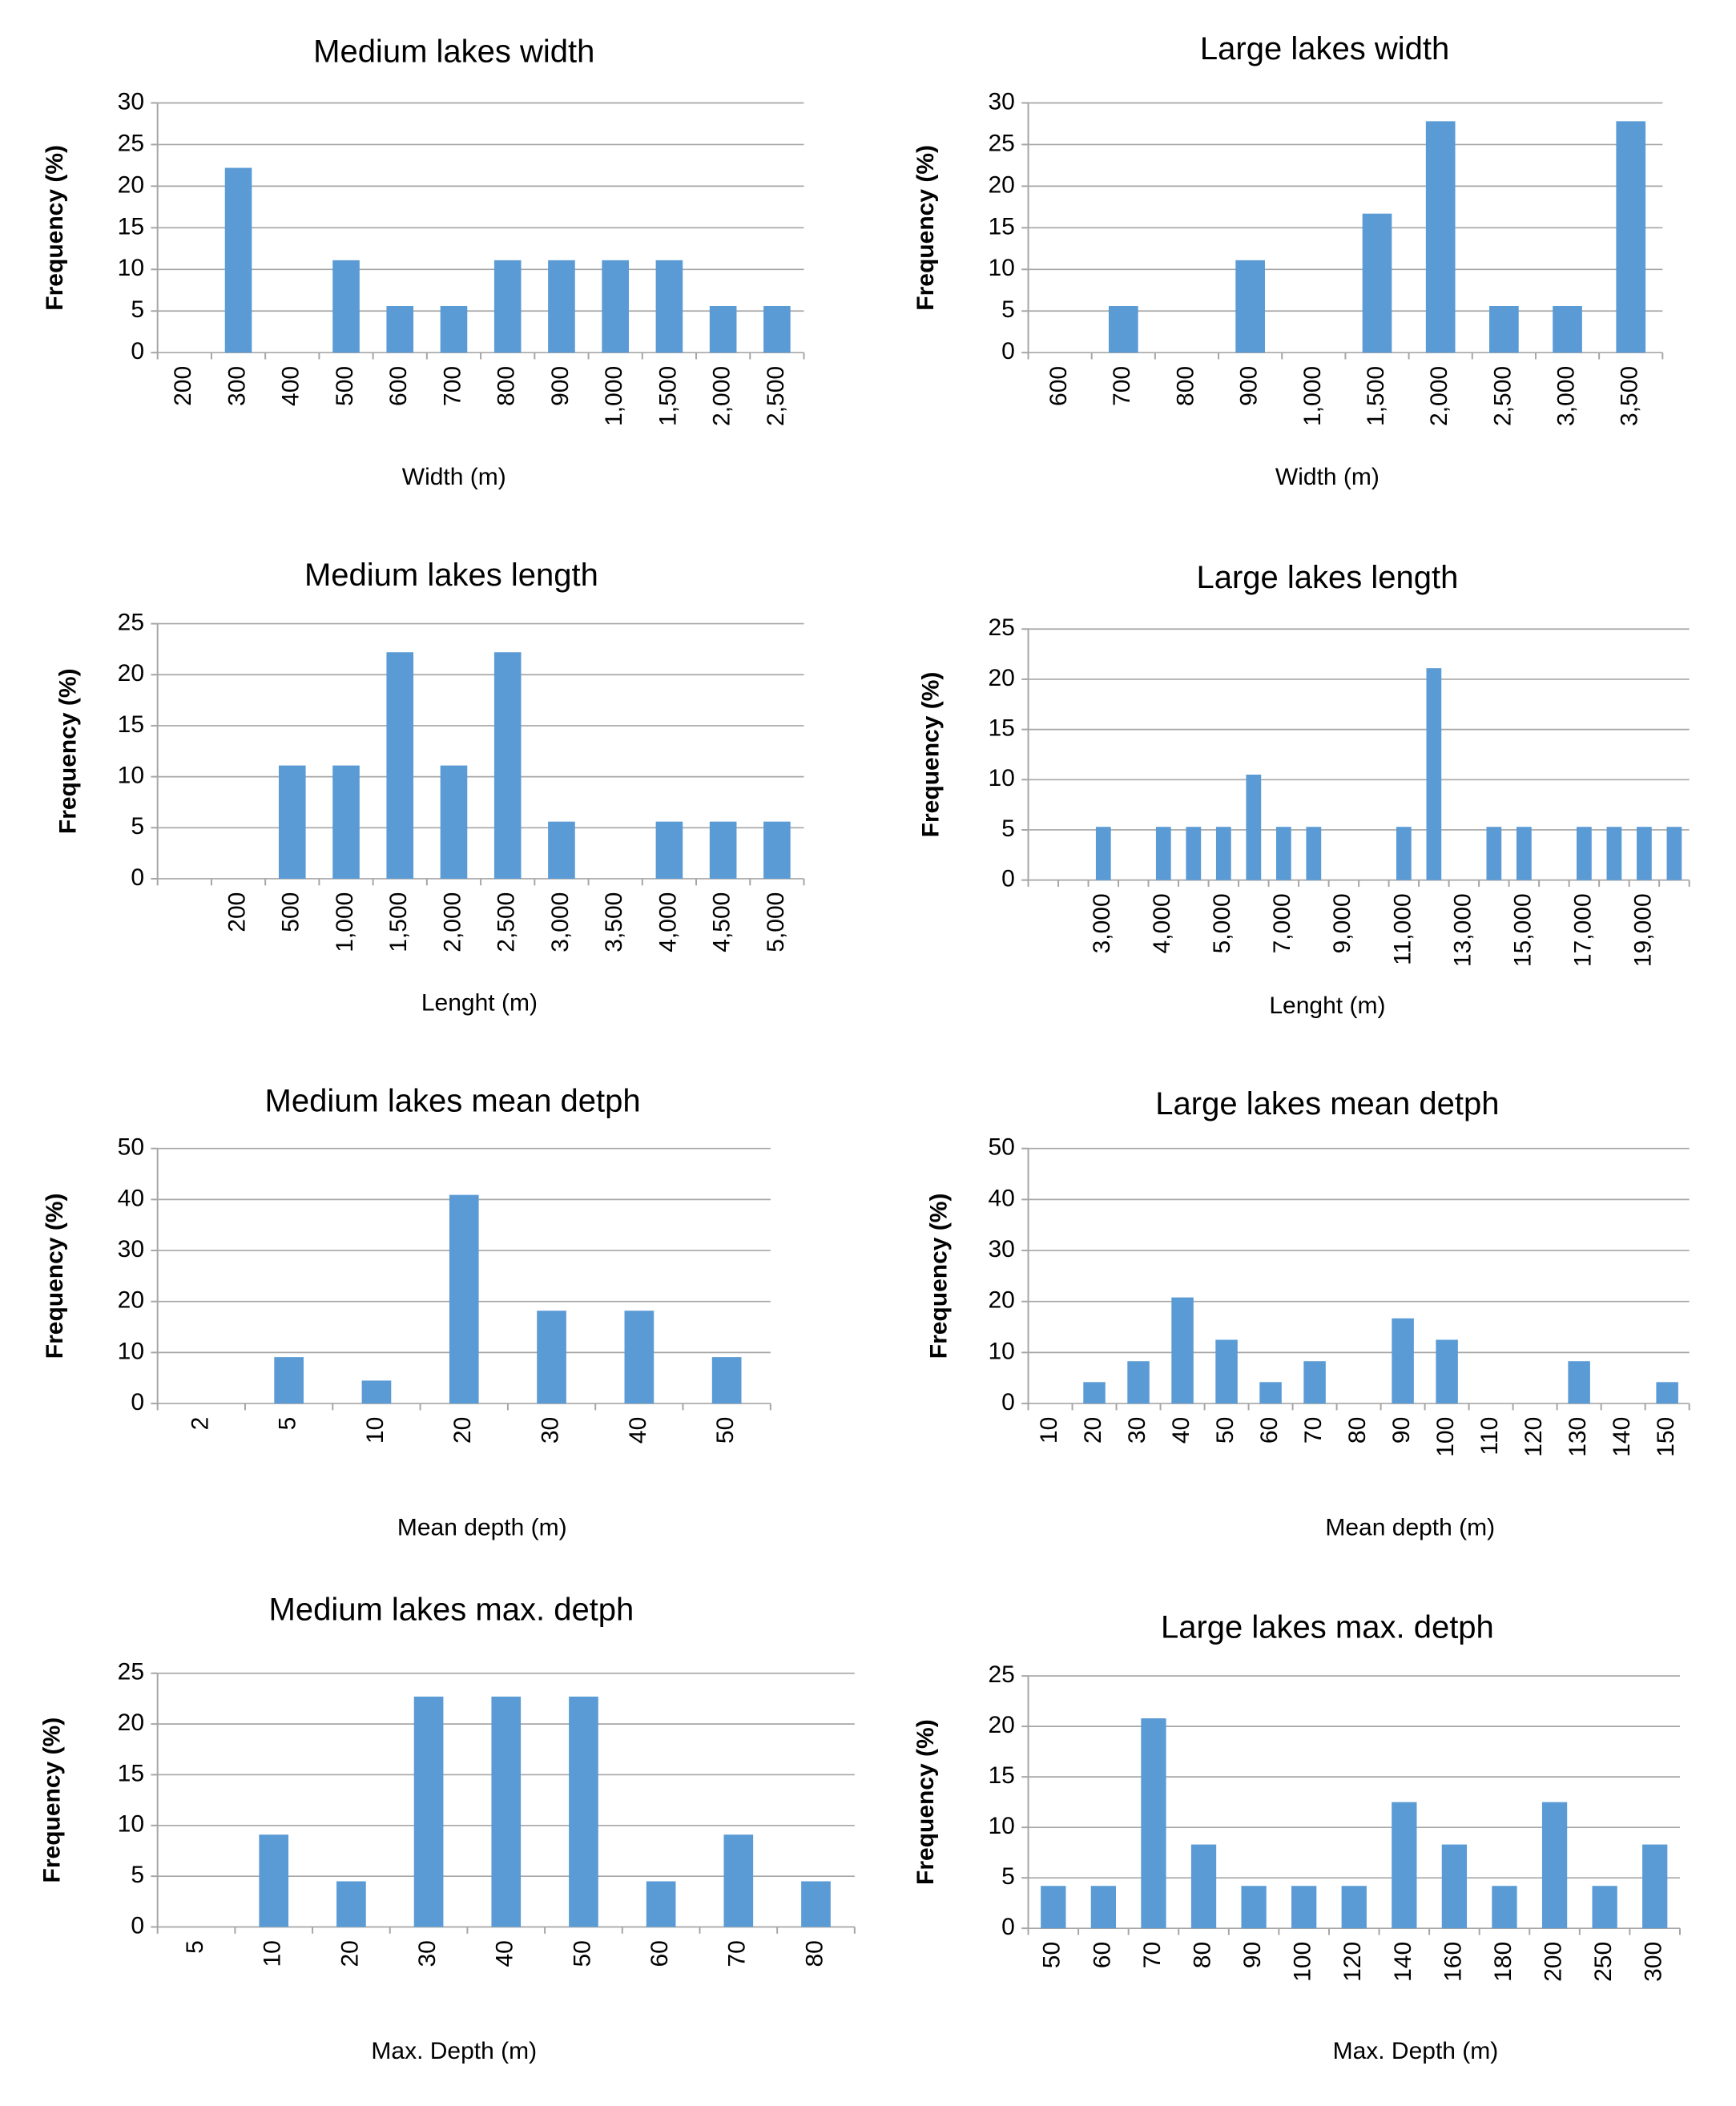  What do you see at coordinates (1583, 930) in the screenshot?
I see `x-tick-label: 17,000` at bounding box center [1583, 930].